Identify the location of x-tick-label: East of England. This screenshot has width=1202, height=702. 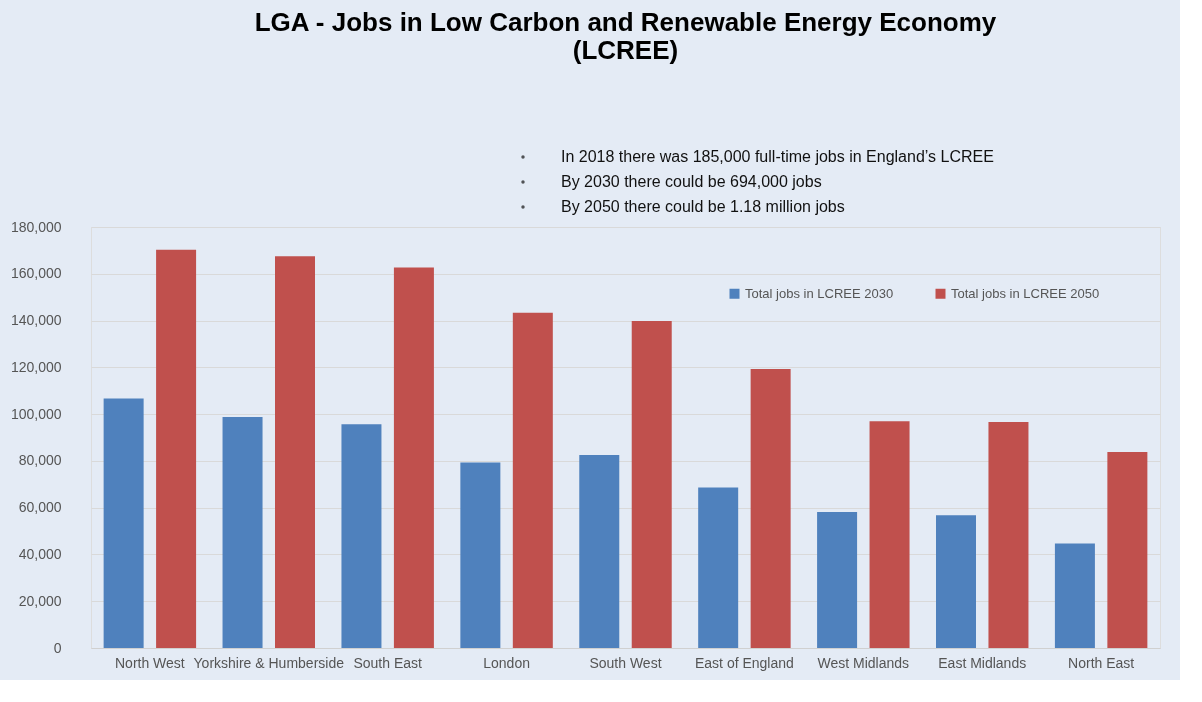
(744, 662).